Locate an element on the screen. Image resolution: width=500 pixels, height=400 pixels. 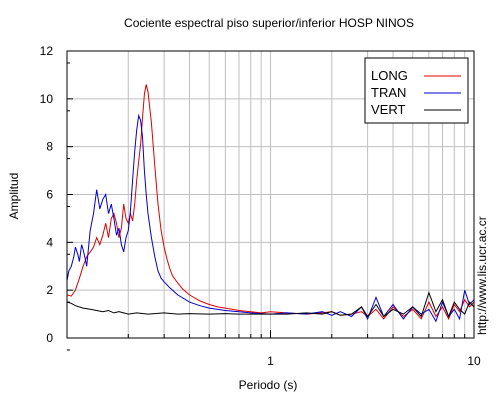
y-axis-label: Amplitud is located at coordinates (14, 196).